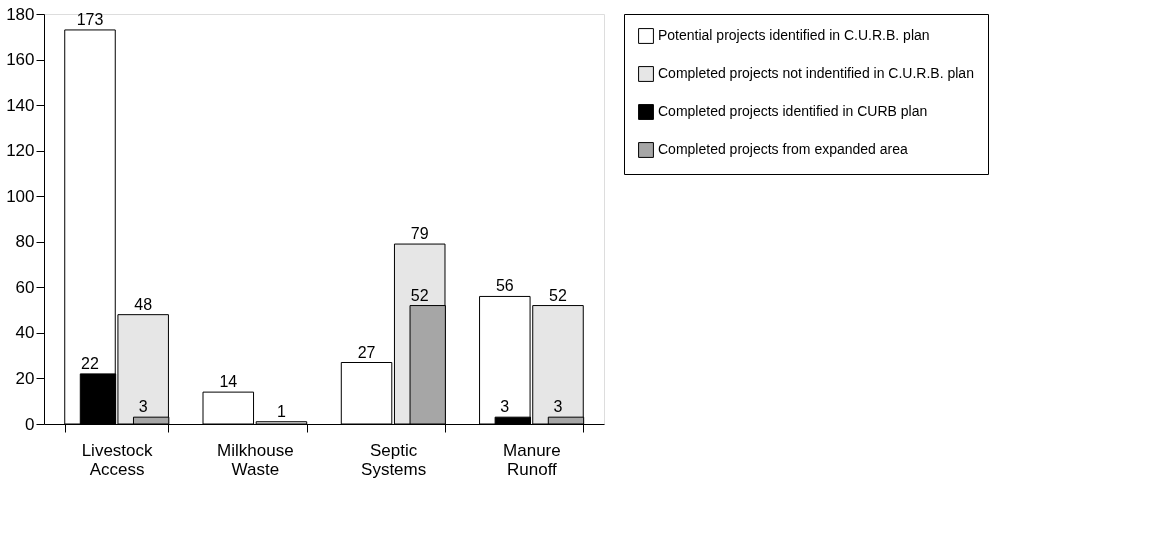 Image resolution: width=1166 pixels, height=550 pixels. Describe the element at coordinates (25, 287) in the screenshot. I see `y-tick-label: 60` at that location.